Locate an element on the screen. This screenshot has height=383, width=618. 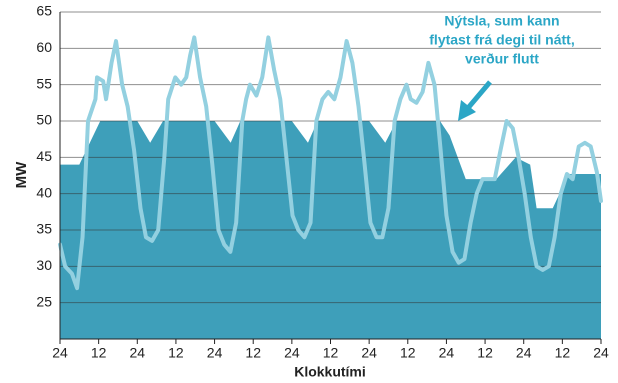
y-tick-label: 55 is located at coordinates (44, 83).